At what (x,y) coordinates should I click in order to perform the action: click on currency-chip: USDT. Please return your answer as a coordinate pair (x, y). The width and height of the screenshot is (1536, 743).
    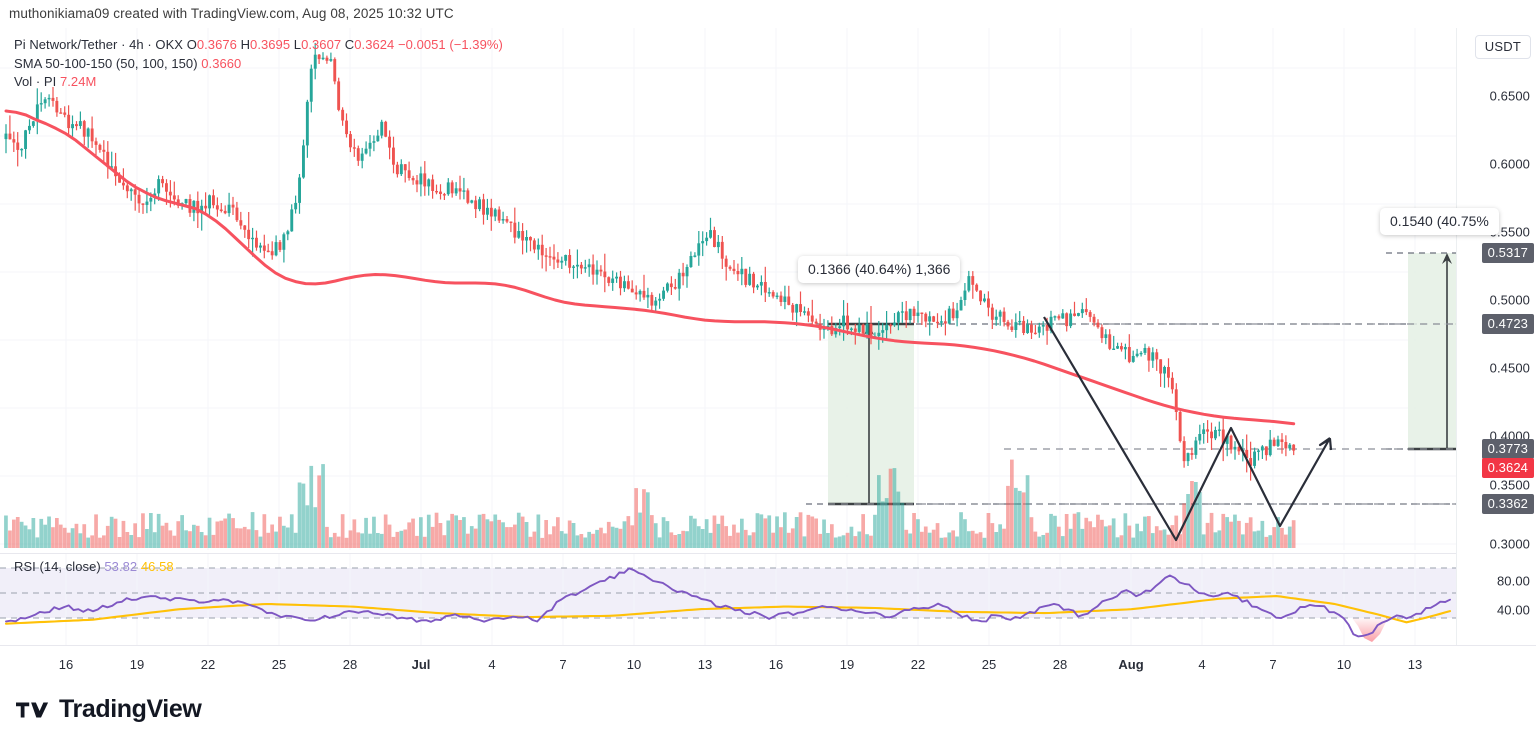
    Looking at the image, I should click on (1502, 47).